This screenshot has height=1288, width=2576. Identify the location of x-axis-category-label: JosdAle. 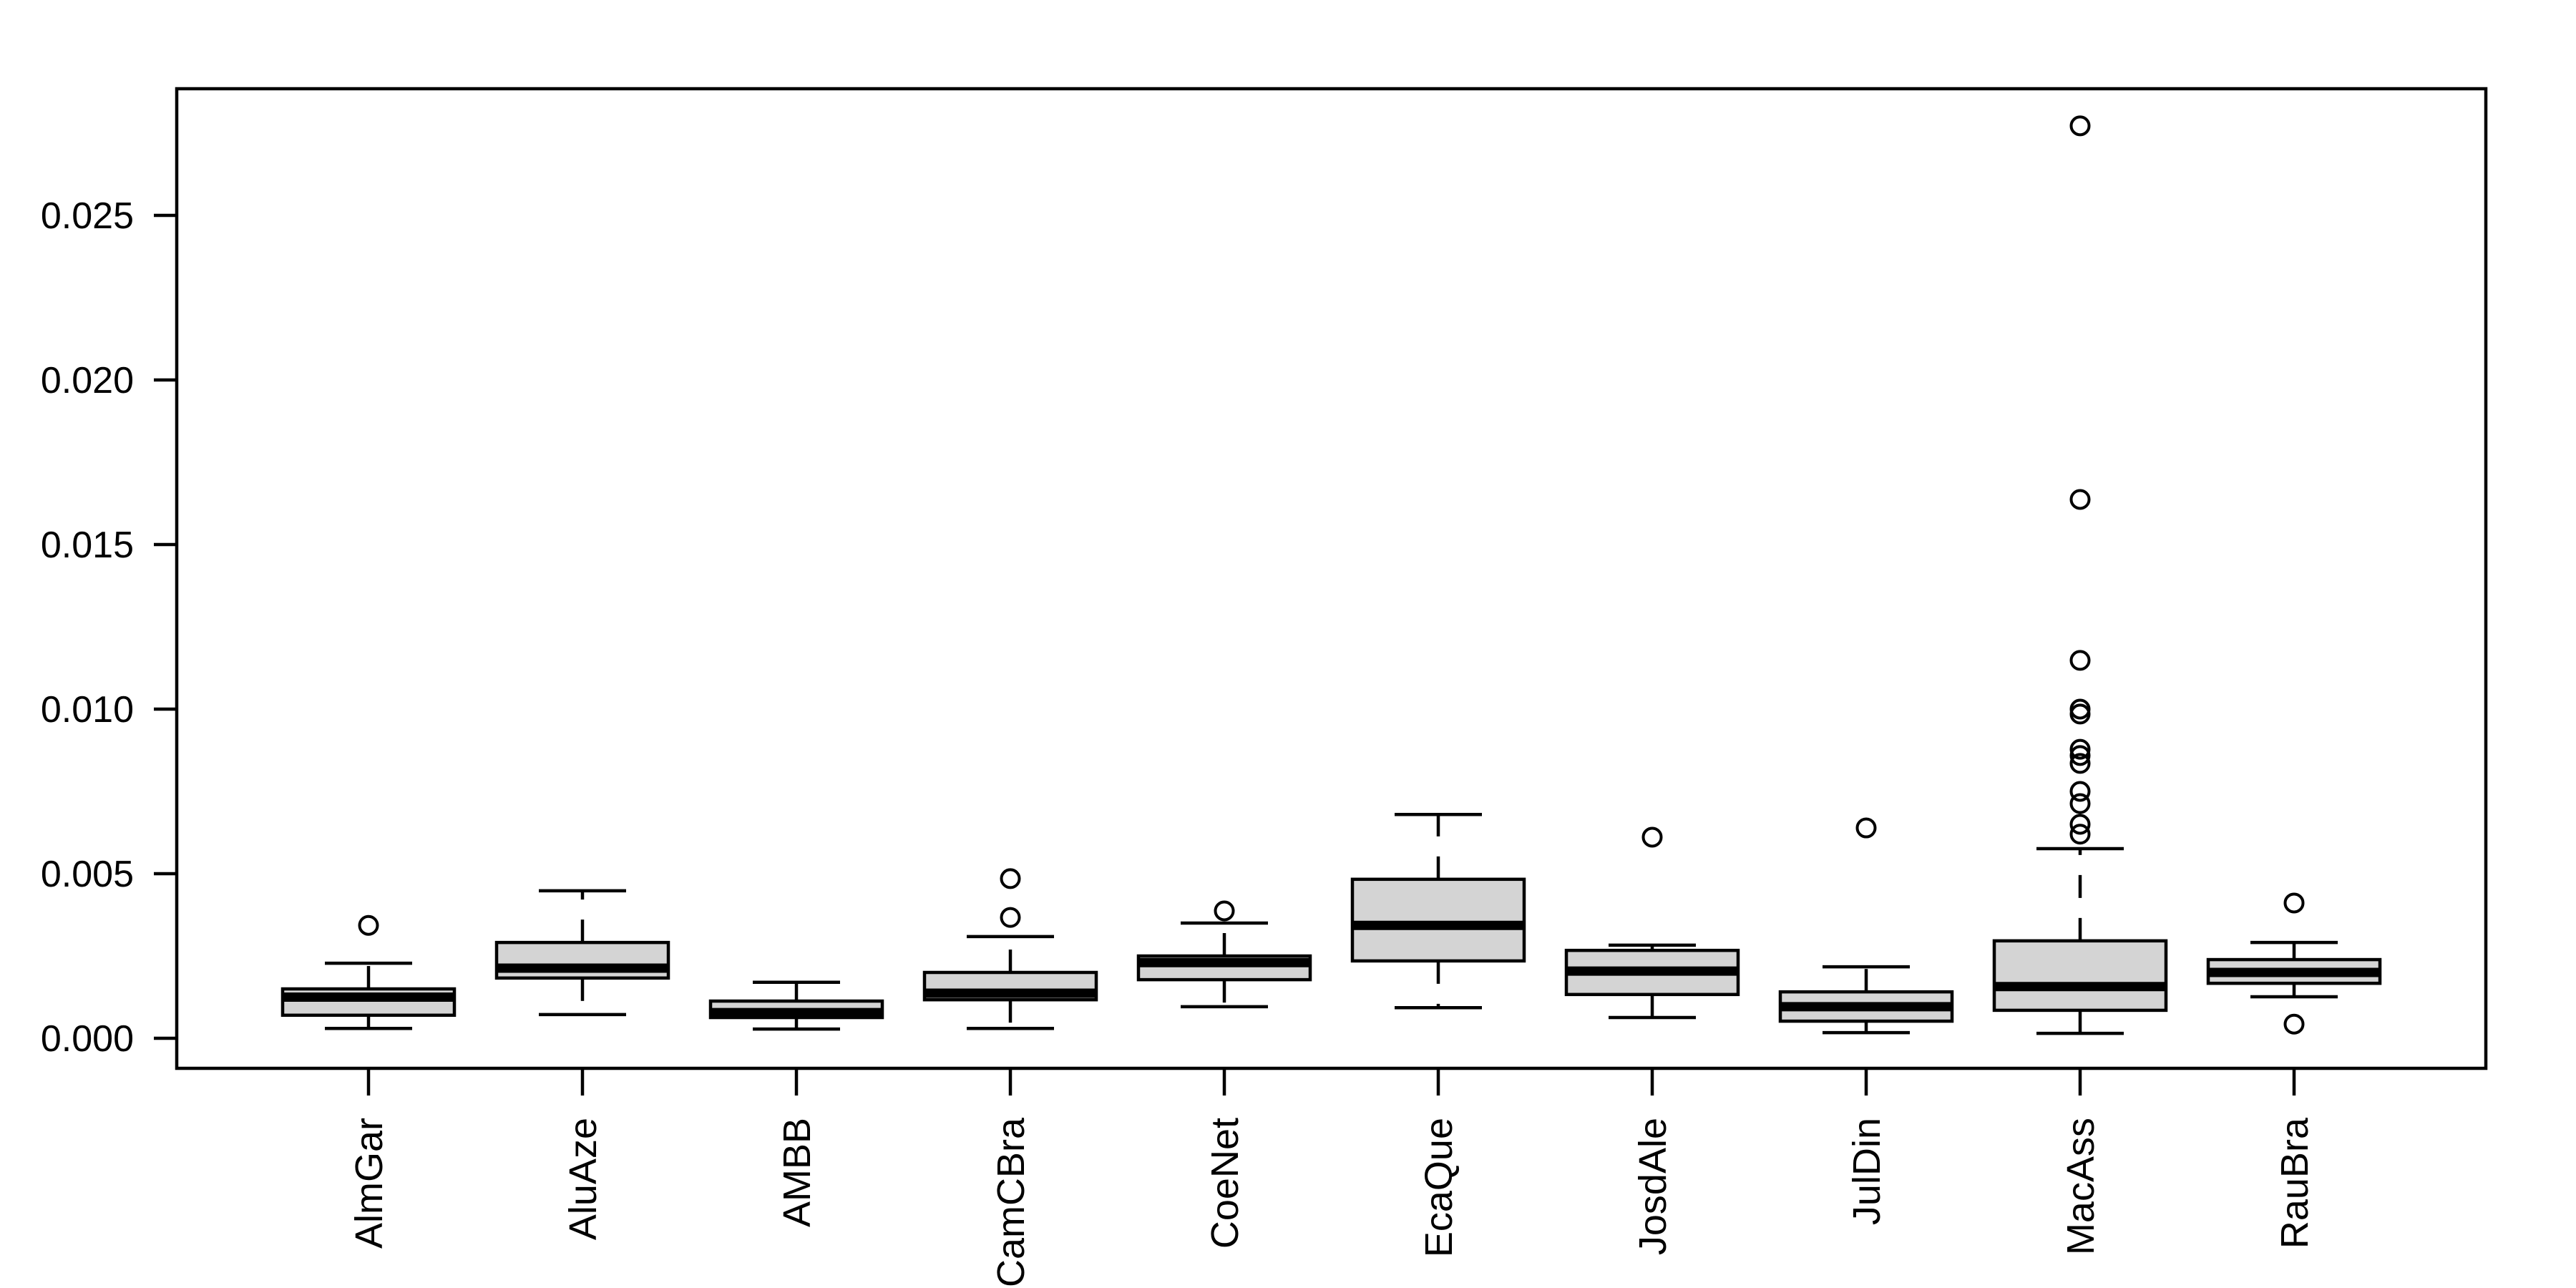
(1652, 1186).